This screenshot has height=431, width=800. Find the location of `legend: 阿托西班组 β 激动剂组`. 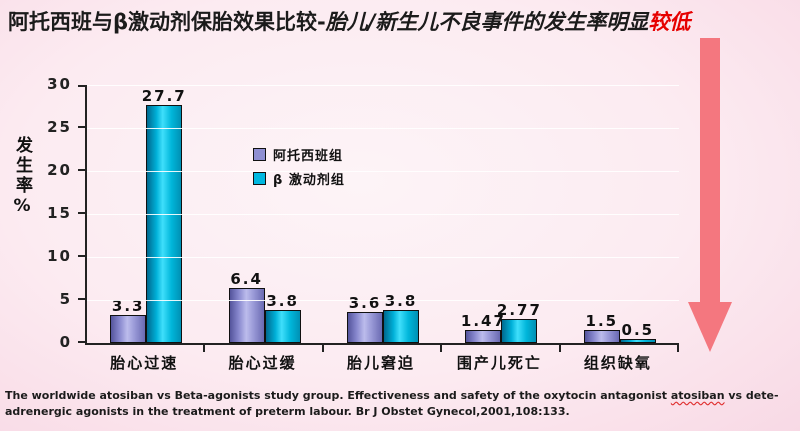

legend: 阿托西班组 β 激动剂组 is located at coordinates (299, 169).